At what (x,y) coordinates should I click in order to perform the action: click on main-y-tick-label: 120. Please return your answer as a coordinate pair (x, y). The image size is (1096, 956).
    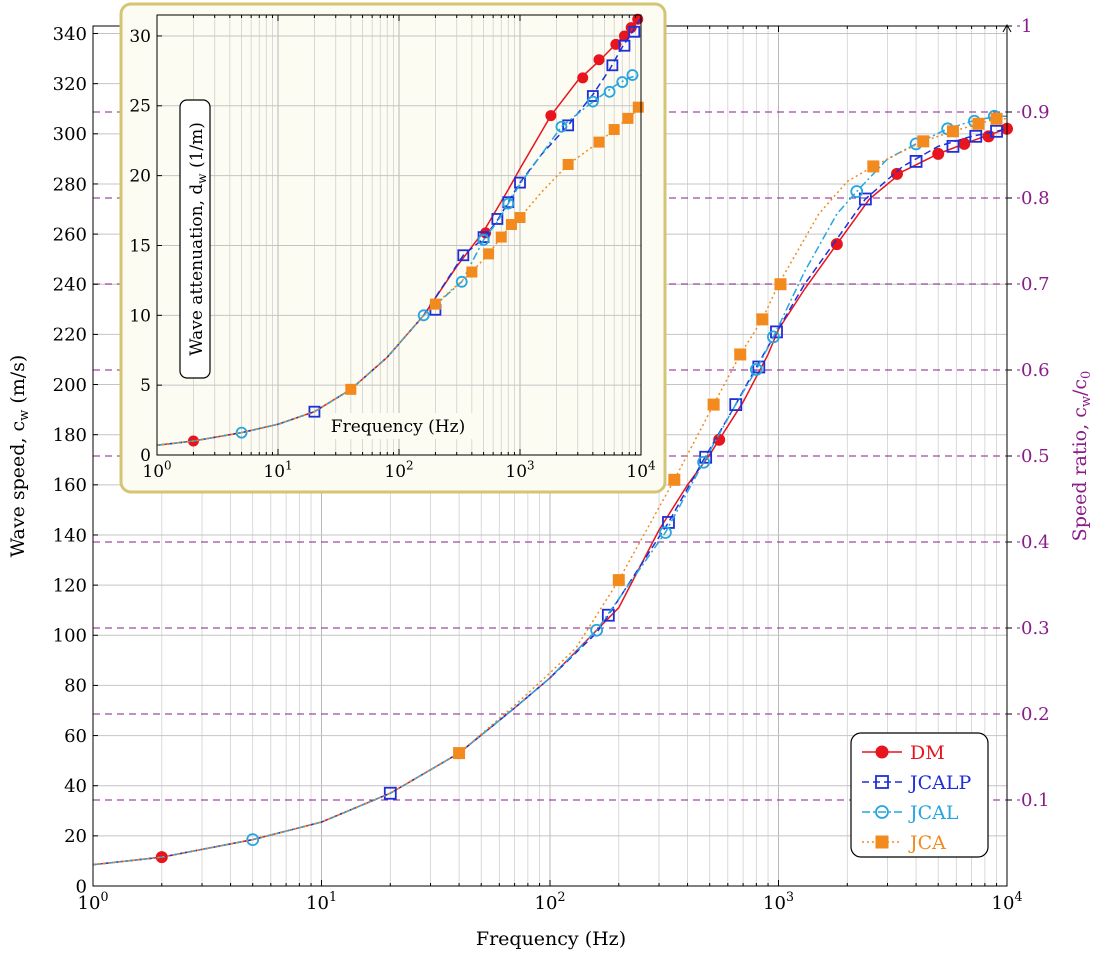
    Looking at the image, I should click on (70, 585).